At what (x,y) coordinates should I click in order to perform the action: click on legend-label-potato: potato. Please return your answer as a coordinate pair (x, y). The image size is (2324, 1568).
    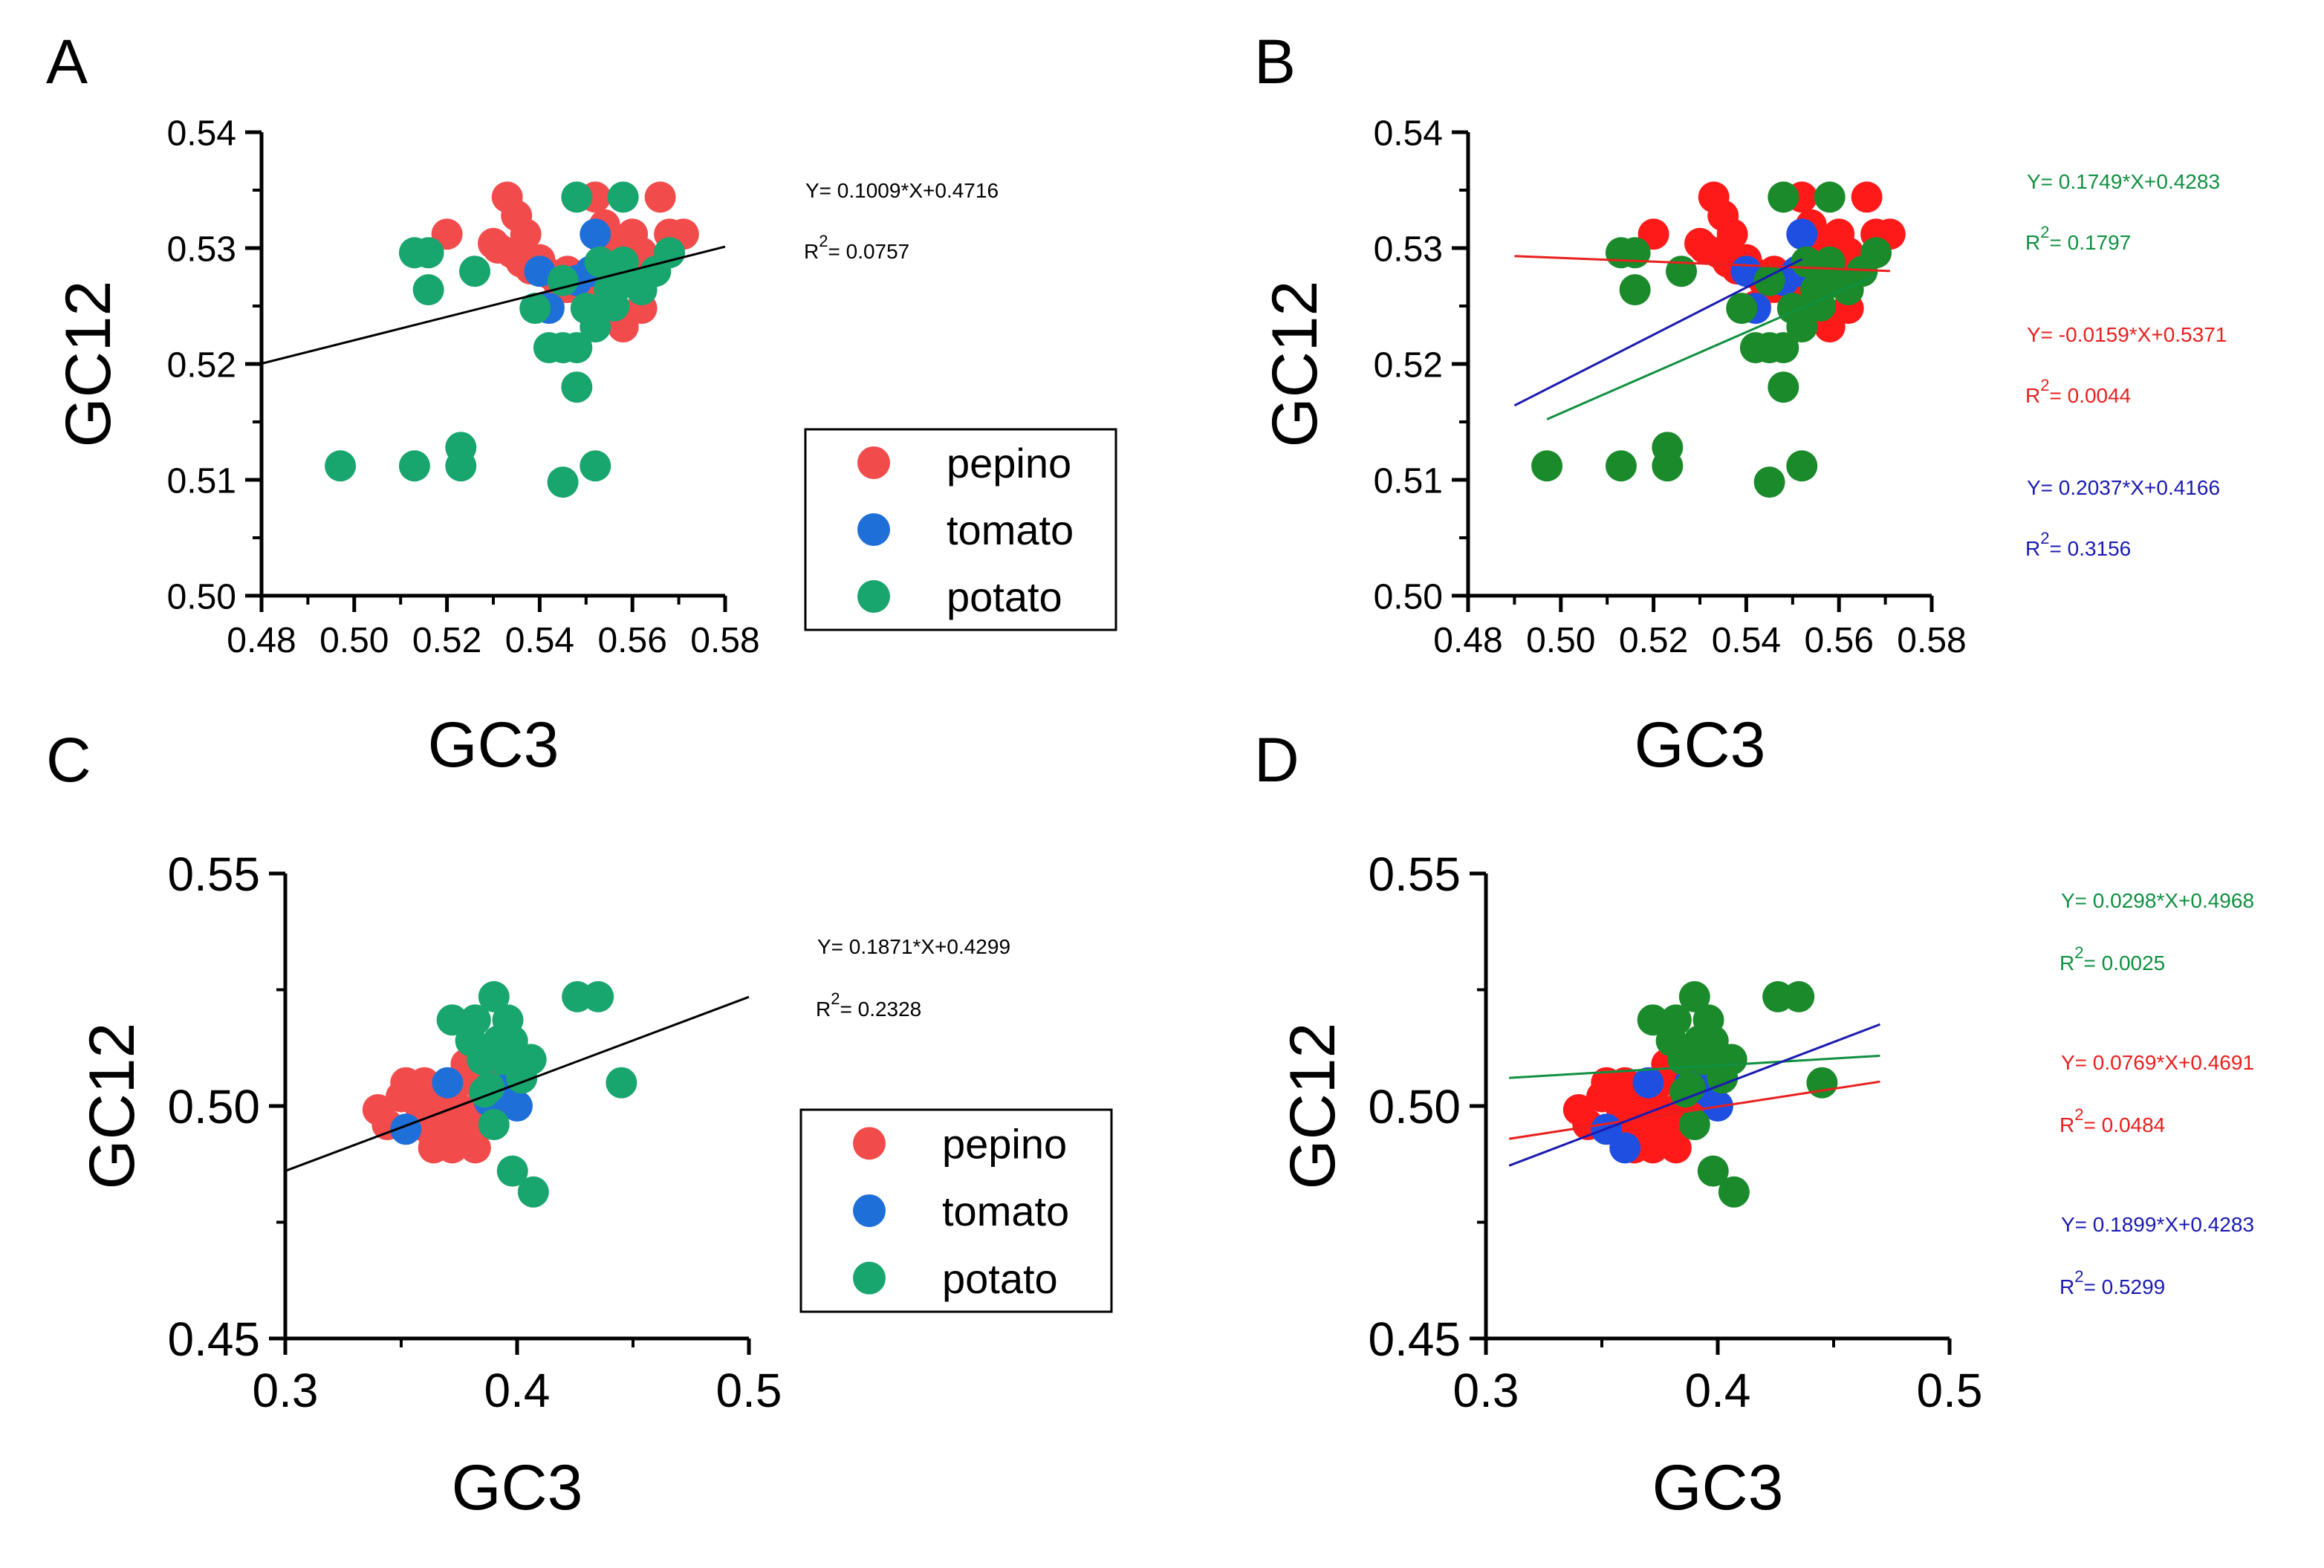
    Looking at the image, I should click on (1000, 1279).